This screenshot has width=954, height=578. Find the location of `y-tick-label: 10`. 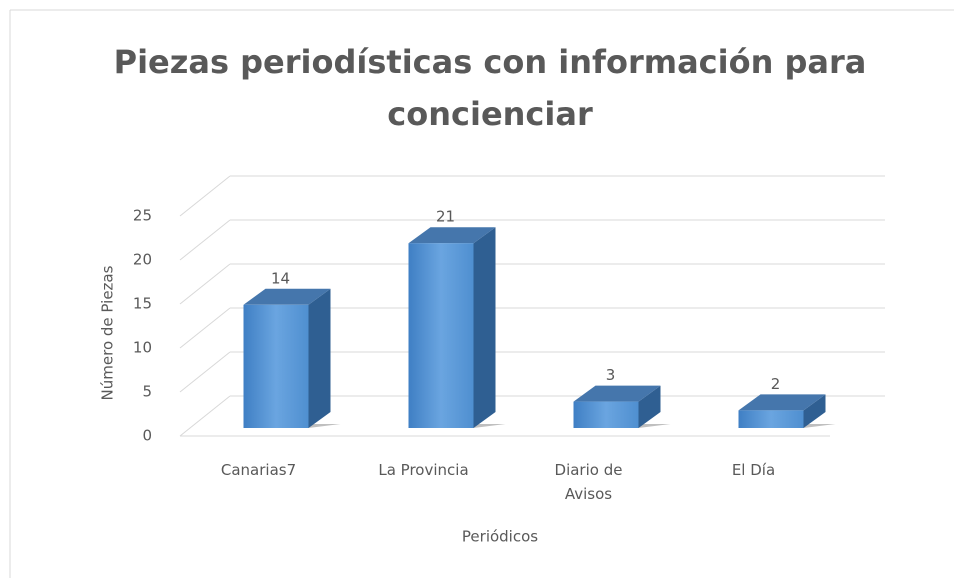

y-tick-label: 10 is located at coordinates (142, 348).